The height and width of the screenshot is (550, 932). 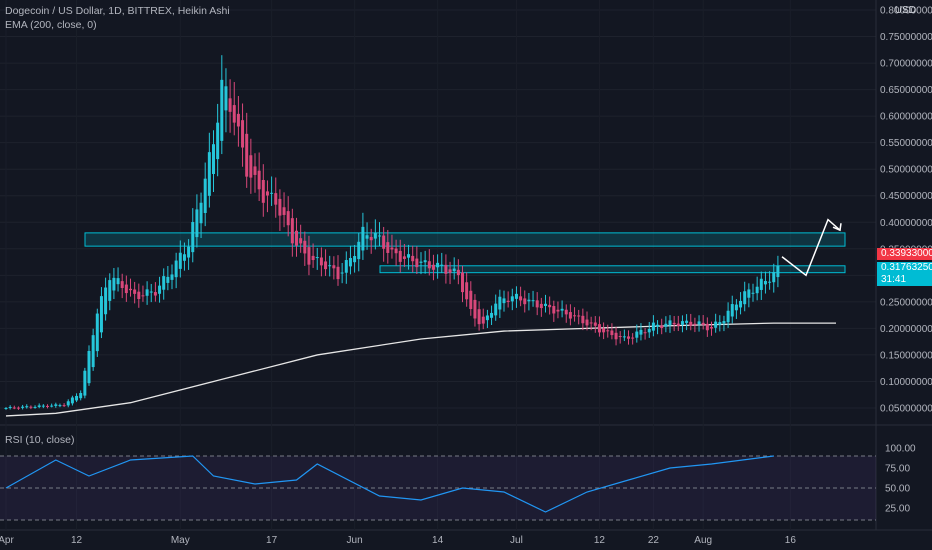 What do you see at coordinates (906, 143) in the screenshot?
I see `price-axis-label: 0.55000000` at bounding box center [906, 143].